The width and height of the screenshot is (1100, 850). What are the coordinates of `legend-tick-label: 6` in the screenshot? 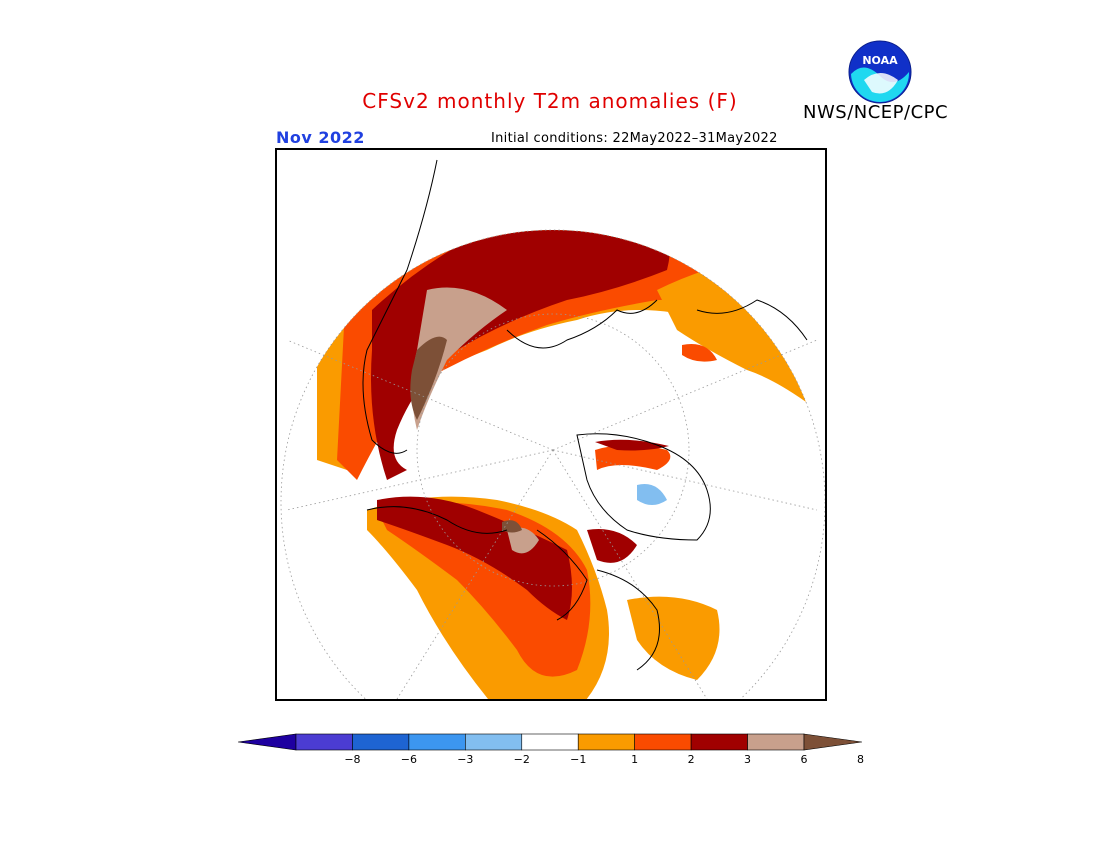 It's located at (804, 759).